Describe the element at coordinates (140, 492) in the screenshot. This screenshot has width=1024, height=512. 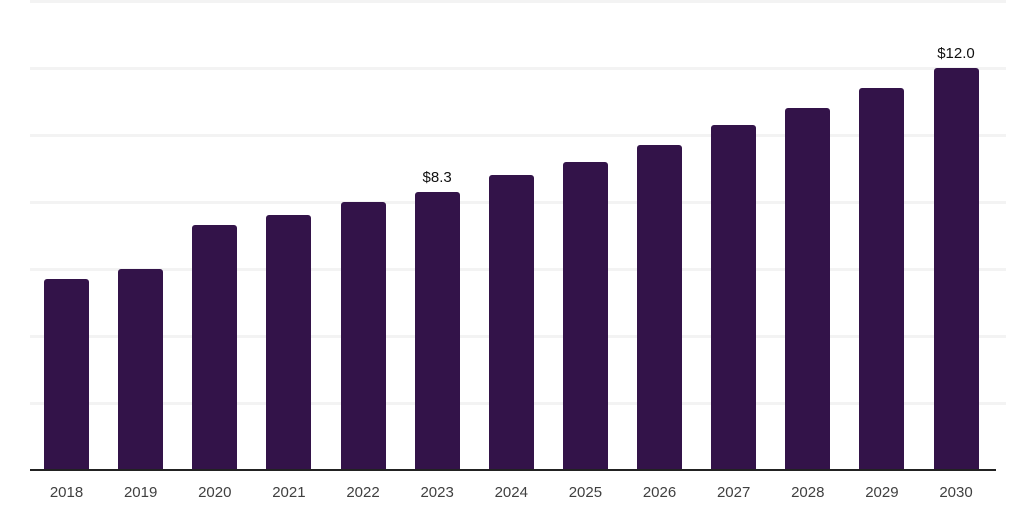
I see `x-axis-label-2019: 2019` at that location.